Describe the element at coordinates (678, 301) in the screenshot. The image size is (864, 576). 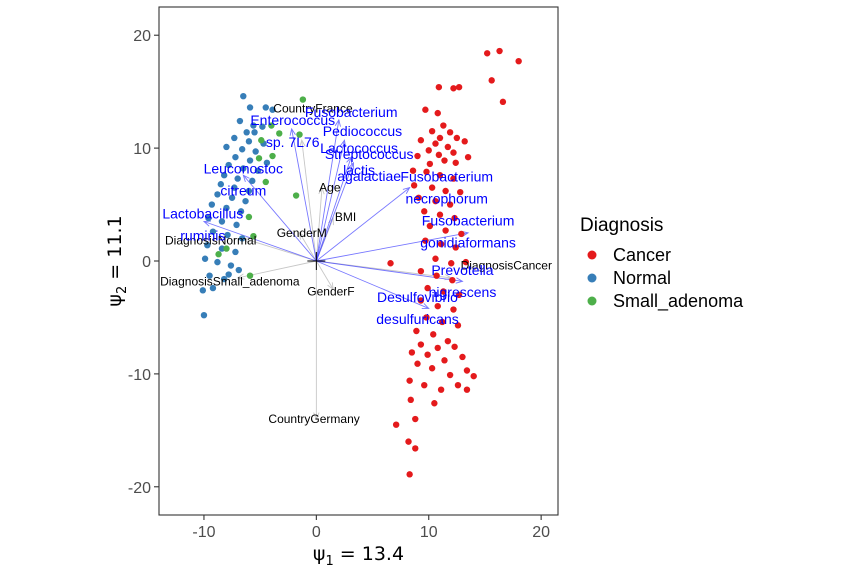
I see `legend-label-small_adenoma: Small_adenoma` at that location.